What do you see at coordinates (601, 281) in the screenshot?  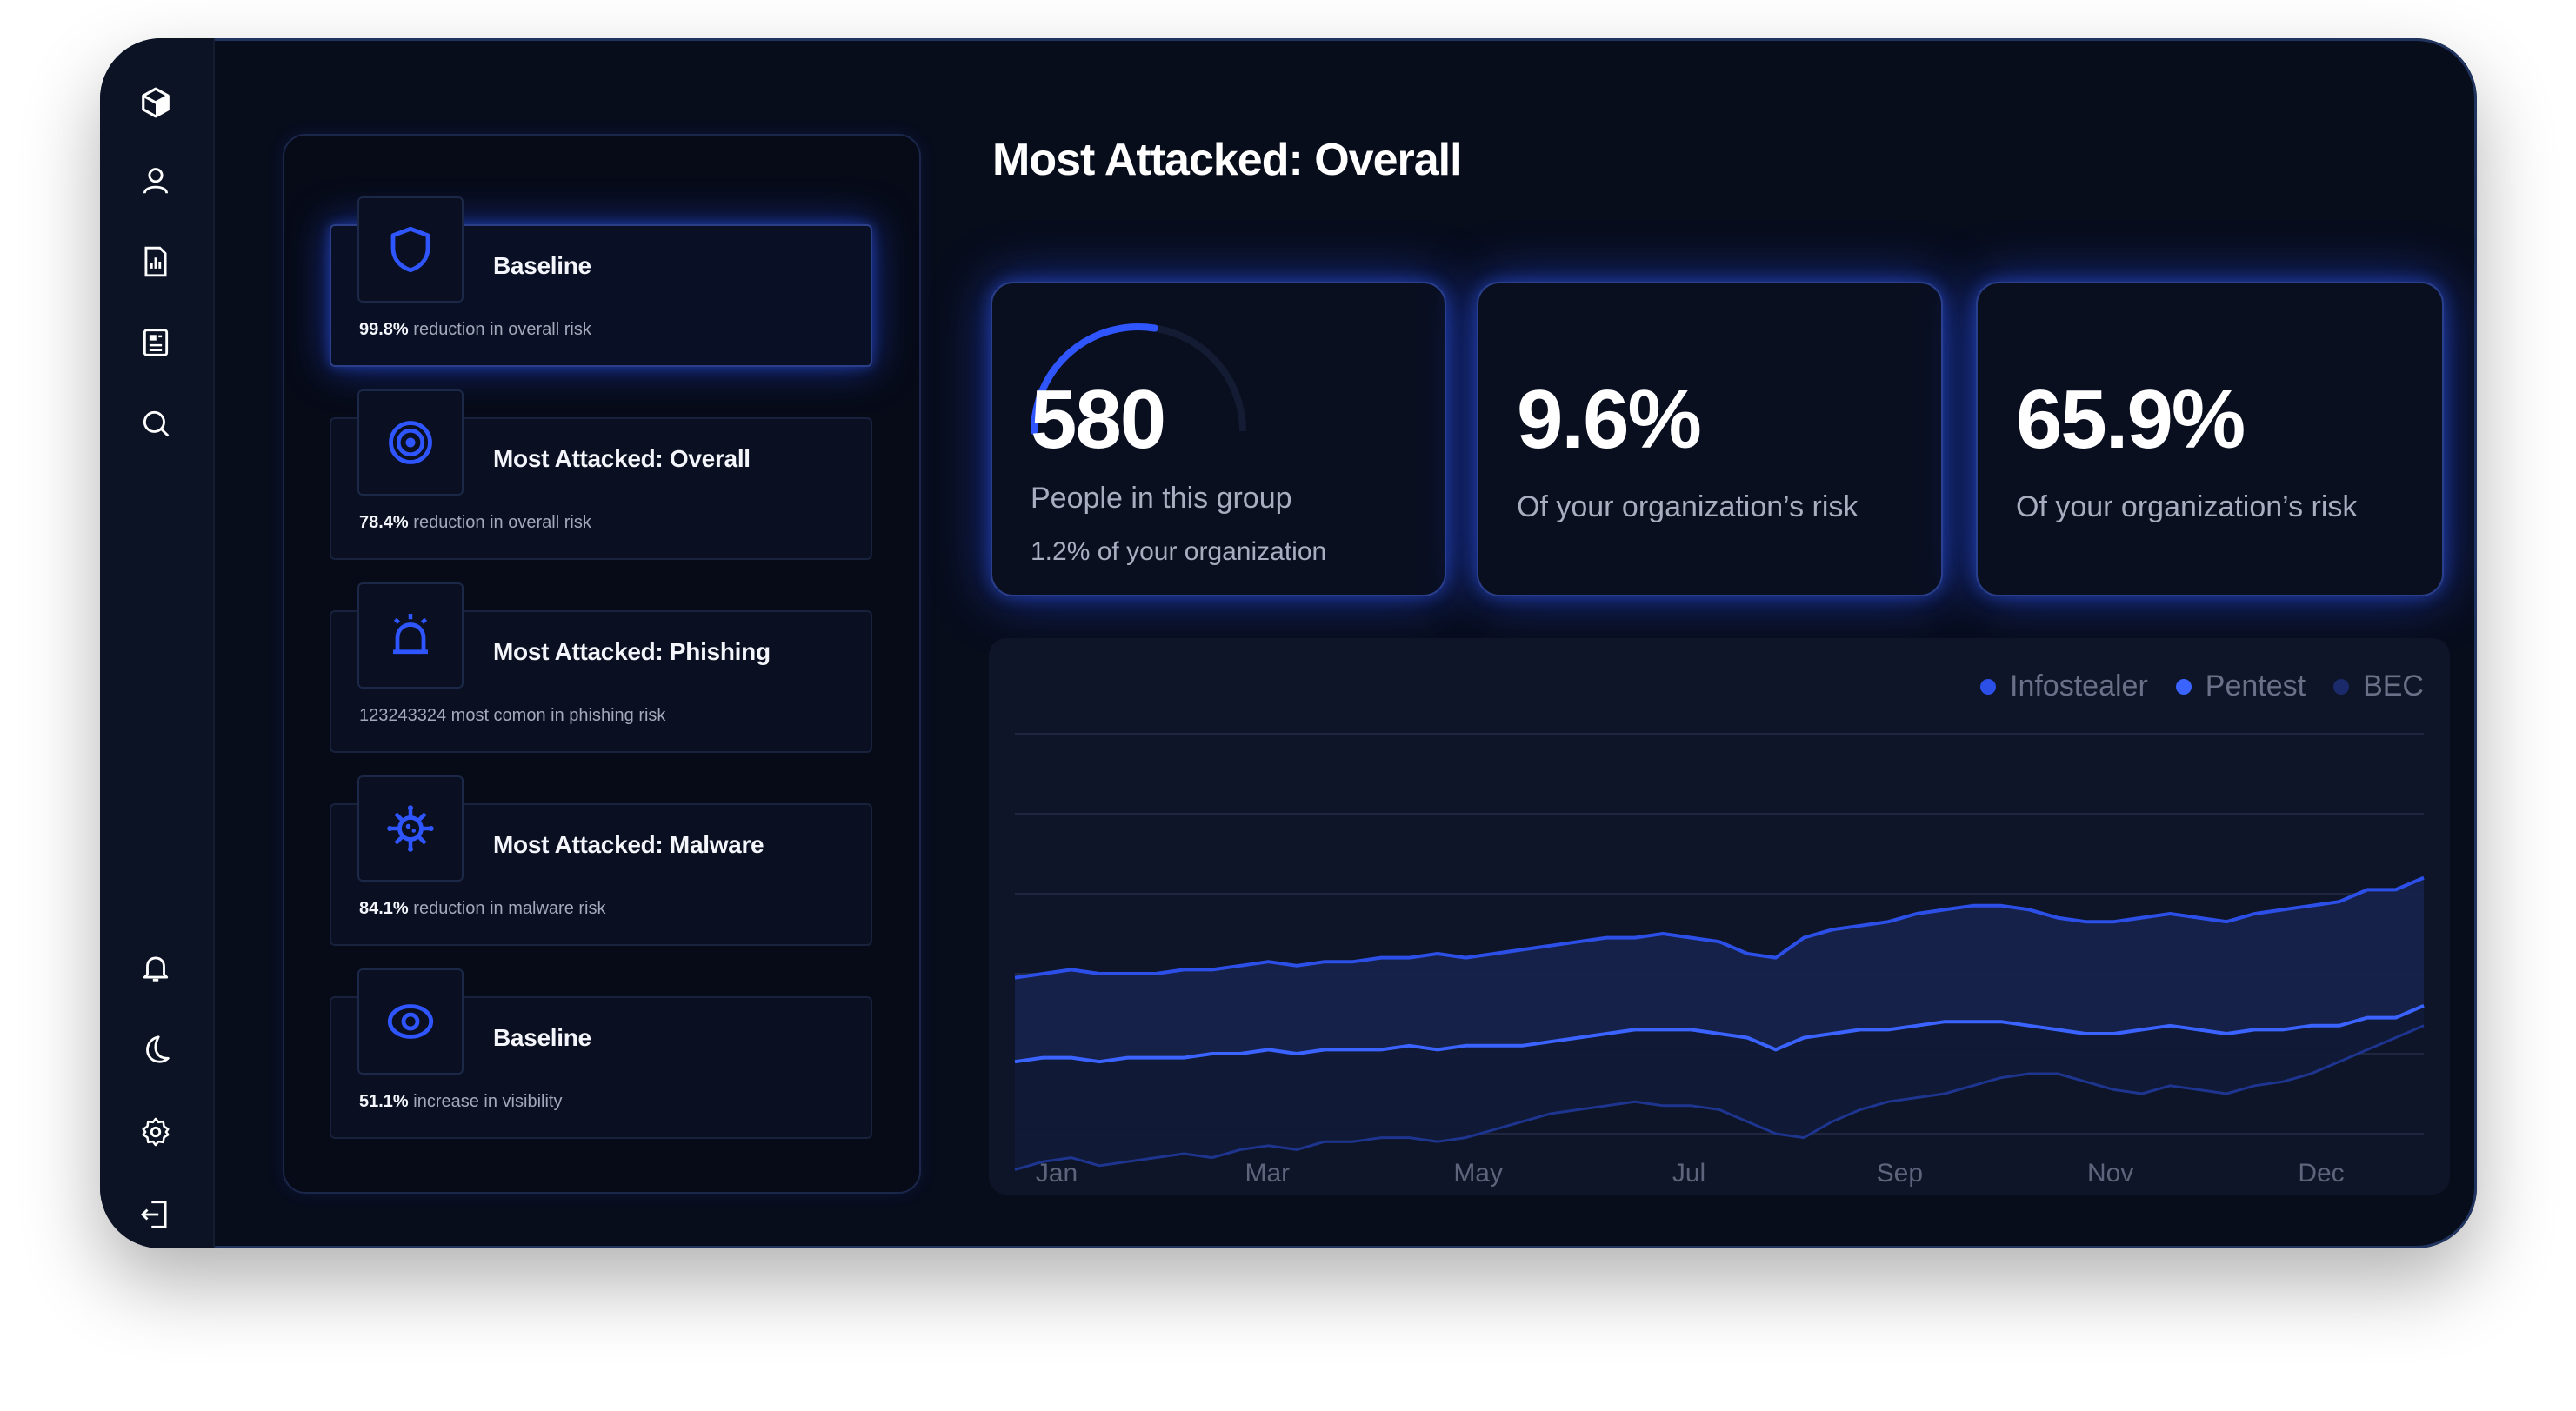 I see `group-card-baseline: Baseline 99.8% reduction in overall risk` at bounding box center [601, 281].